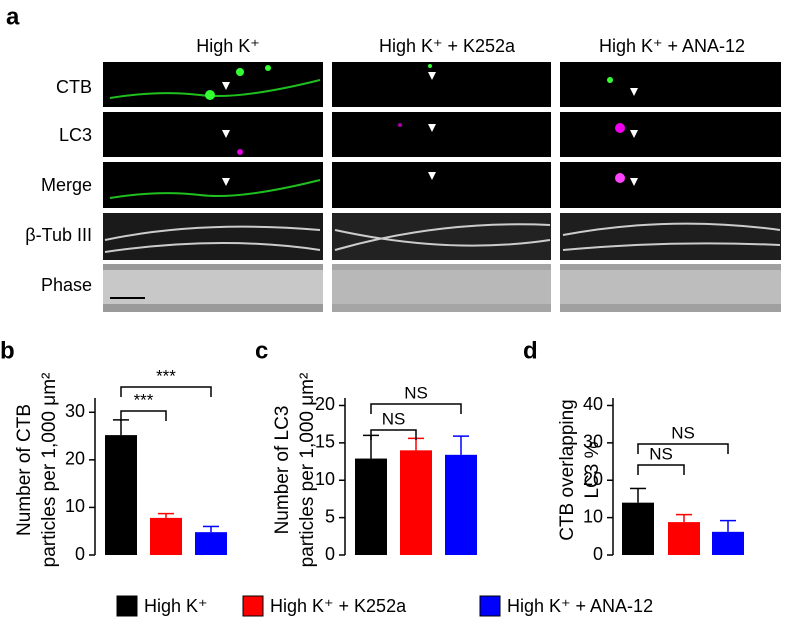 The image size is (788, 633). I want to click on column-label: High K⁺, so click(228, 46).